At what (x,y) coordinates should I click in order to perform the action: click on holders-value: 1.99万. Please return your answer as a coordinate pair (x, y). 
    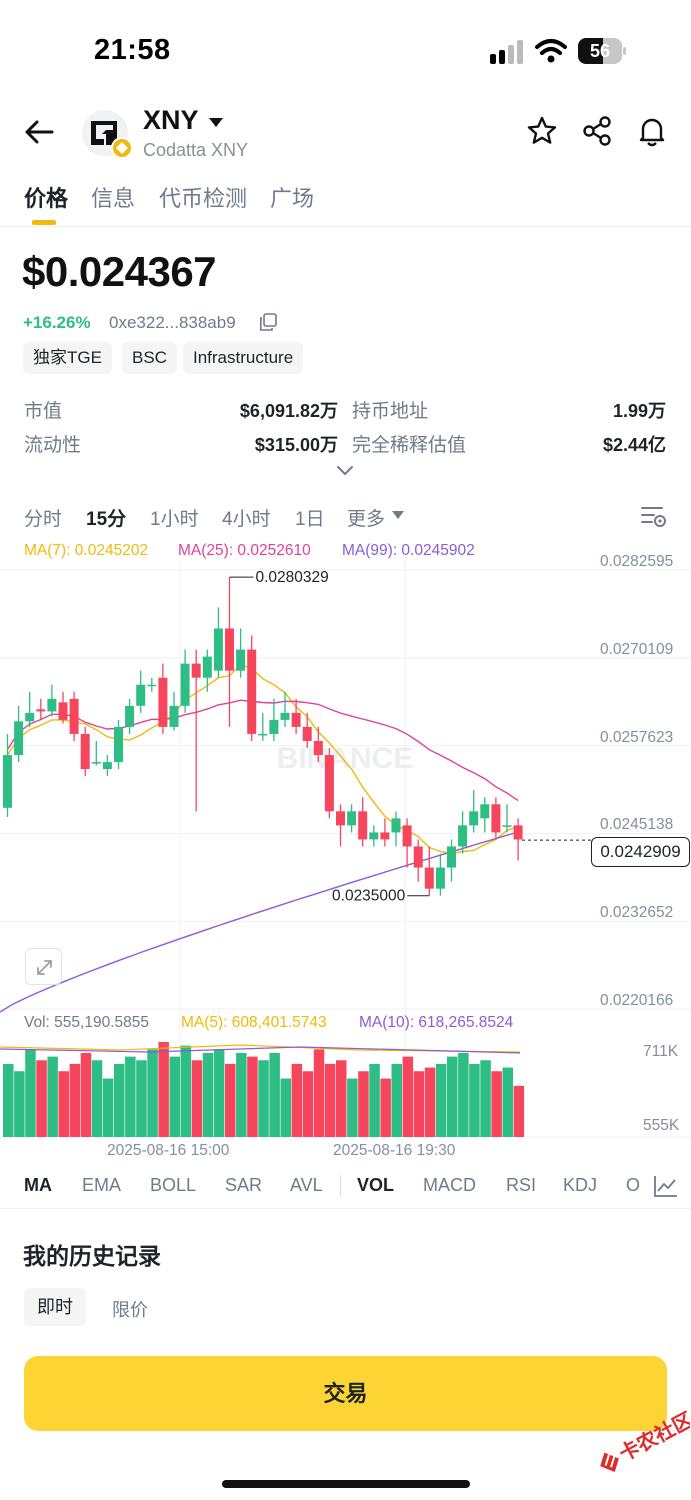
    Looking at the image, I should click on (639, 411).